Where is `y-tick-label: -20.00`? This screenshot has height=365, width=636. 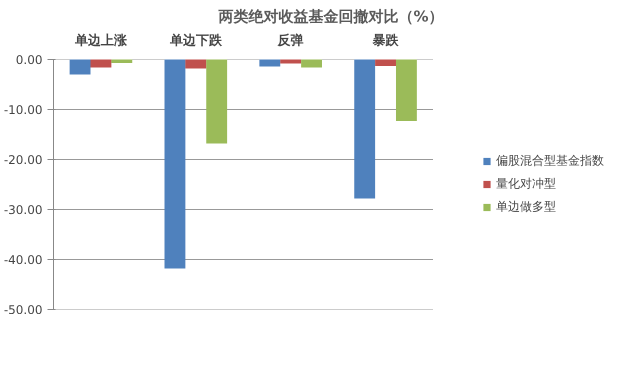 y-tick-label: -20.00 is located at coordinates (23, 160).